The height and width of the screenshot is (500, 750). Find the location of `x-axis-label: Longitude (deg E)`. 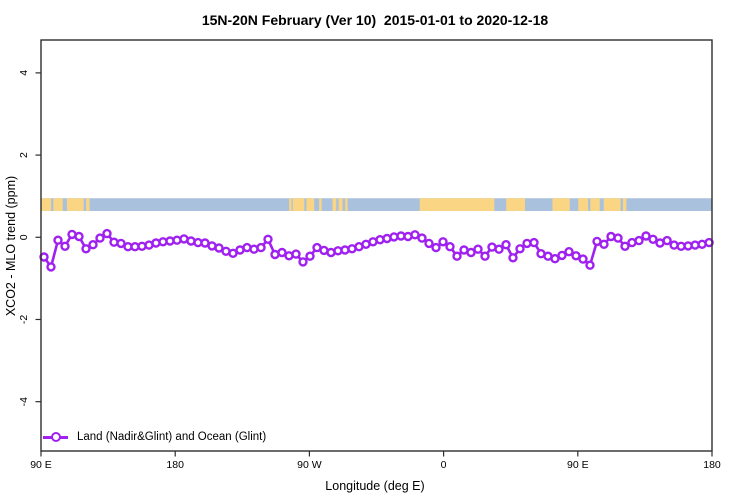

x-axis-label: Longitude (deg E) is located at coordinates (375, 486).